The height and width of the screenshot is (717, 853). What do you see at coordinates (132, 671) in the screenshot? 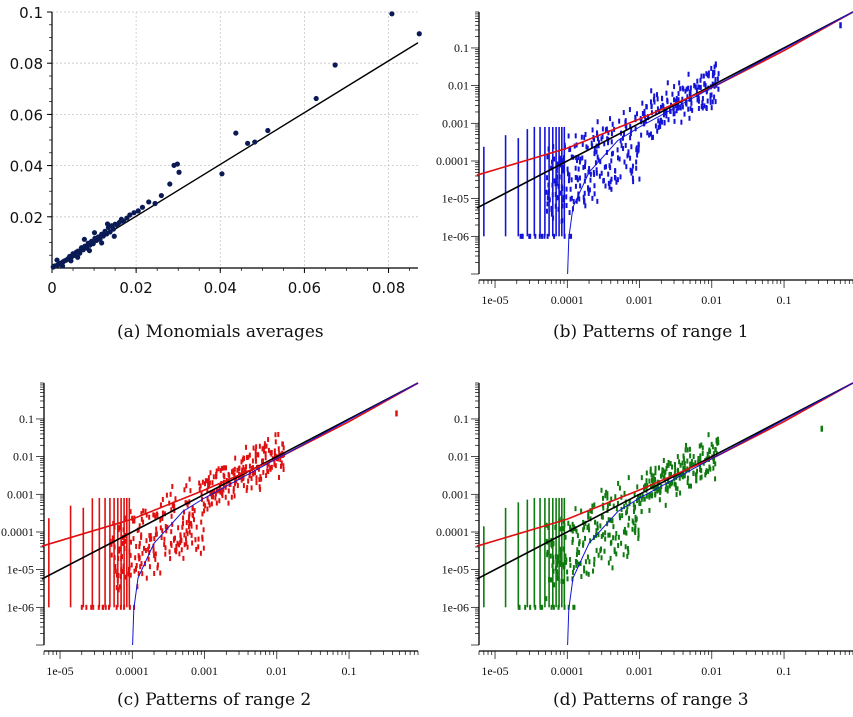
I see `tick-label-x: 0.0001` at bounding box center [132, 671].